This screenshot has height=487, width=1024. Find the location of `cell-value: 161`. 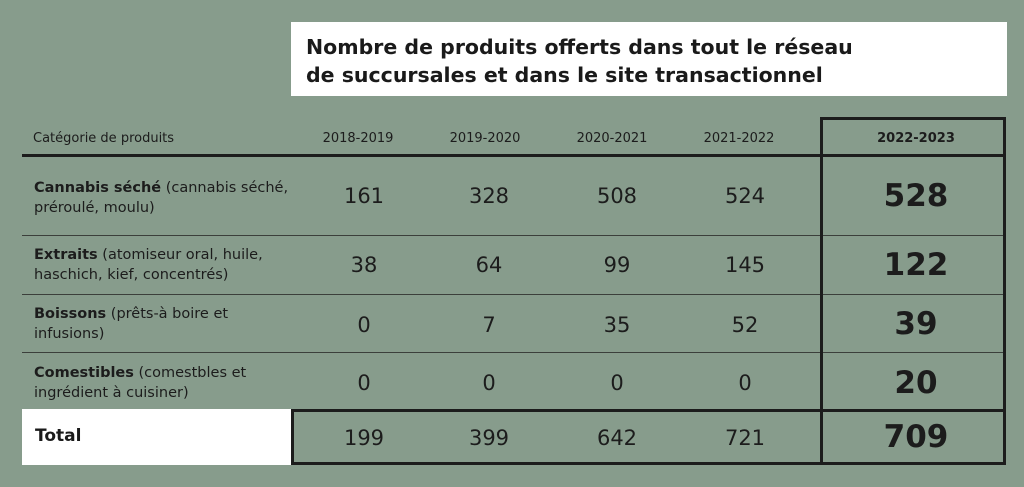

cell-value: 161 is located at coordinates (364, 196).